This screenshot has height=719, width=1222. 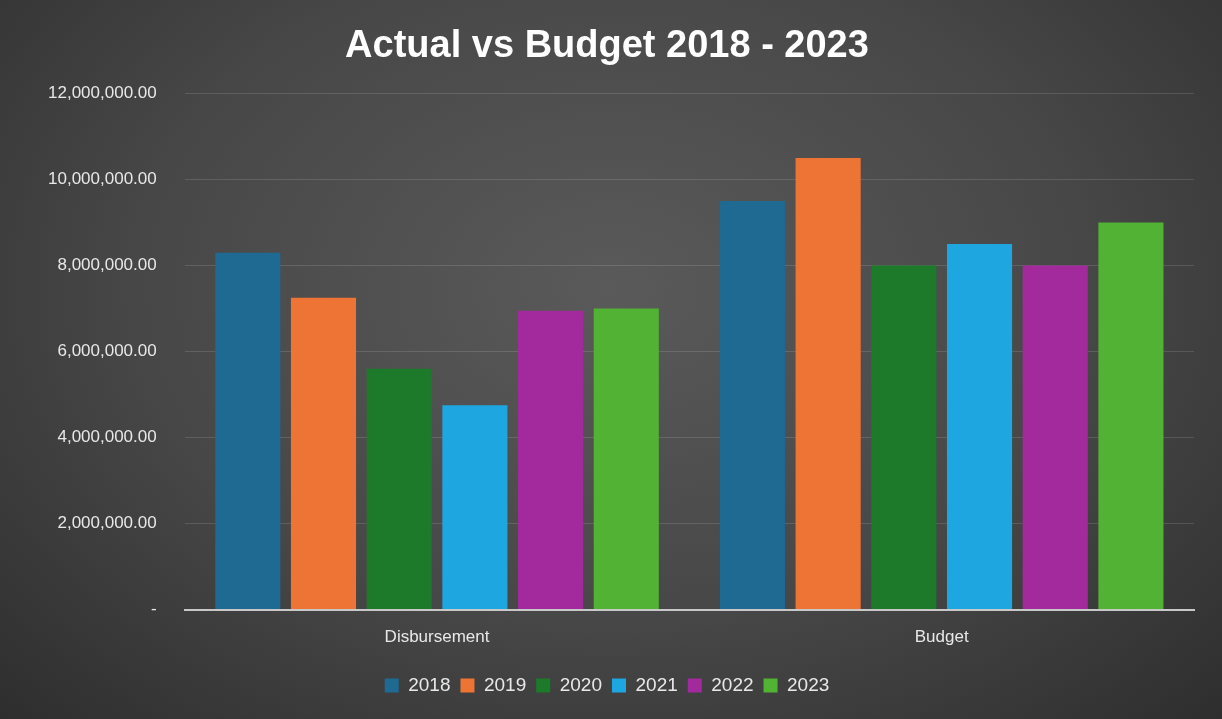 What do you see at coordinates (154, 609) in the screenshot?
I see `y-tick-label: -` at bounding box center [154, 609].